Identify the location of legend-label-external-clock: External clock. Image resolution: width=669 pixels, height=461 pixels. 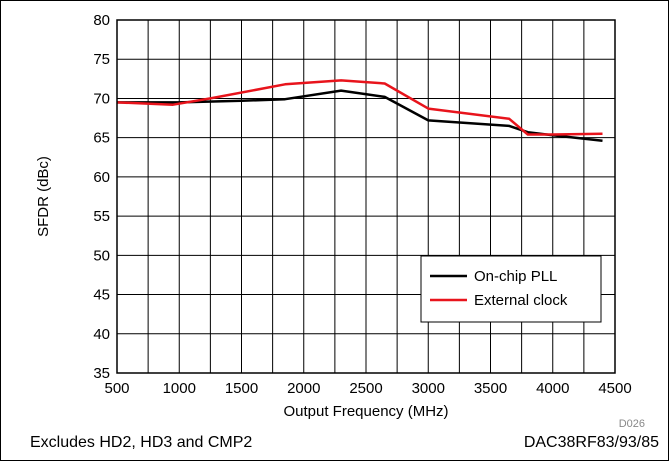
(521, 300).